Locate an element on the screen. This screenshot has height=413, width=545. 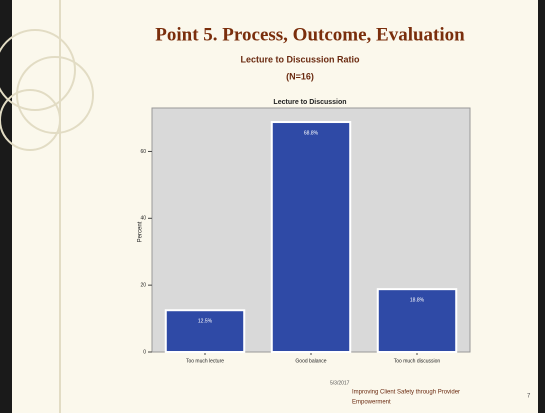
x-tick-label: Too much discussion is located at coordinates (417, 361).